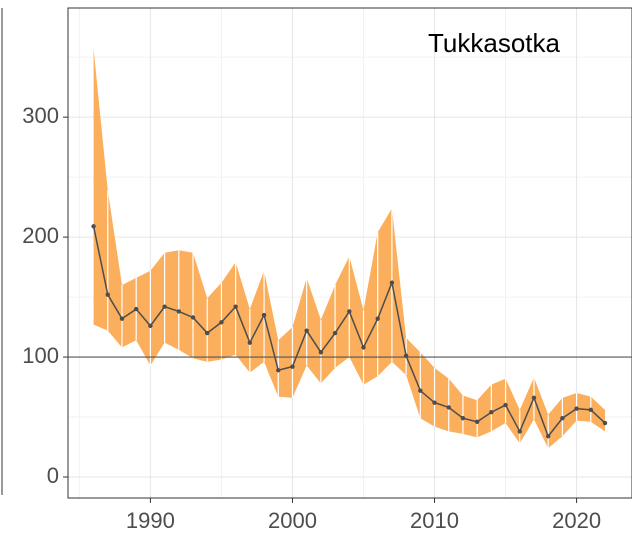  I want to click on y-tick-label: 300, so click(40, 115).